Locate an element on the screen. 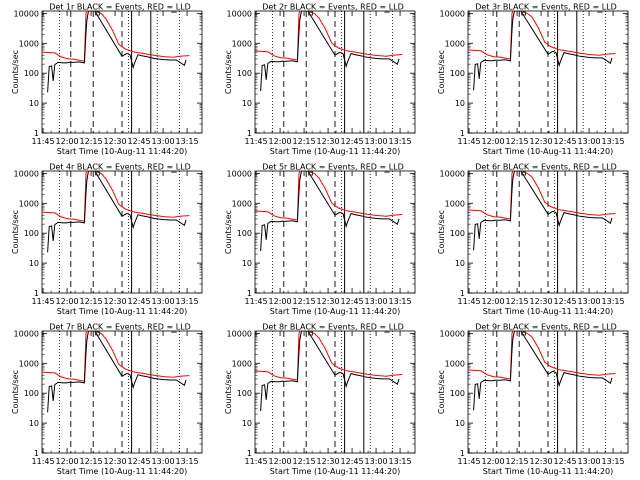  panel-title: Det 5r BLACK = Events, RED = LLD is located at coordinates (333, 167).